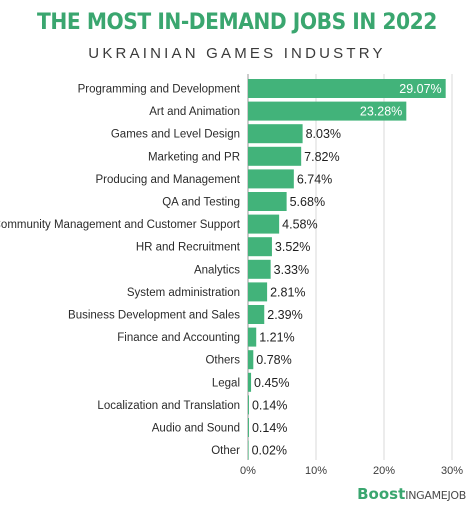  Describe the element at coordinates (237, 53) in the screenshot. I see `chart-subtitle: UKRAINIAN GAMES INDUSTRY` at that location.